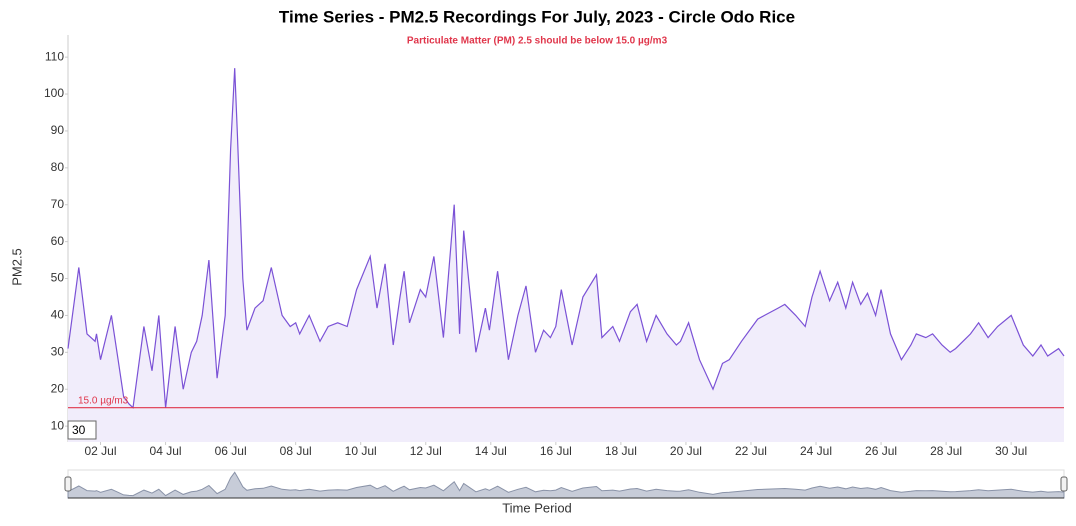 This screenshot has height=526, width=1076. I want to click on x-tick-label: 18 Jul, so click(621, 451).